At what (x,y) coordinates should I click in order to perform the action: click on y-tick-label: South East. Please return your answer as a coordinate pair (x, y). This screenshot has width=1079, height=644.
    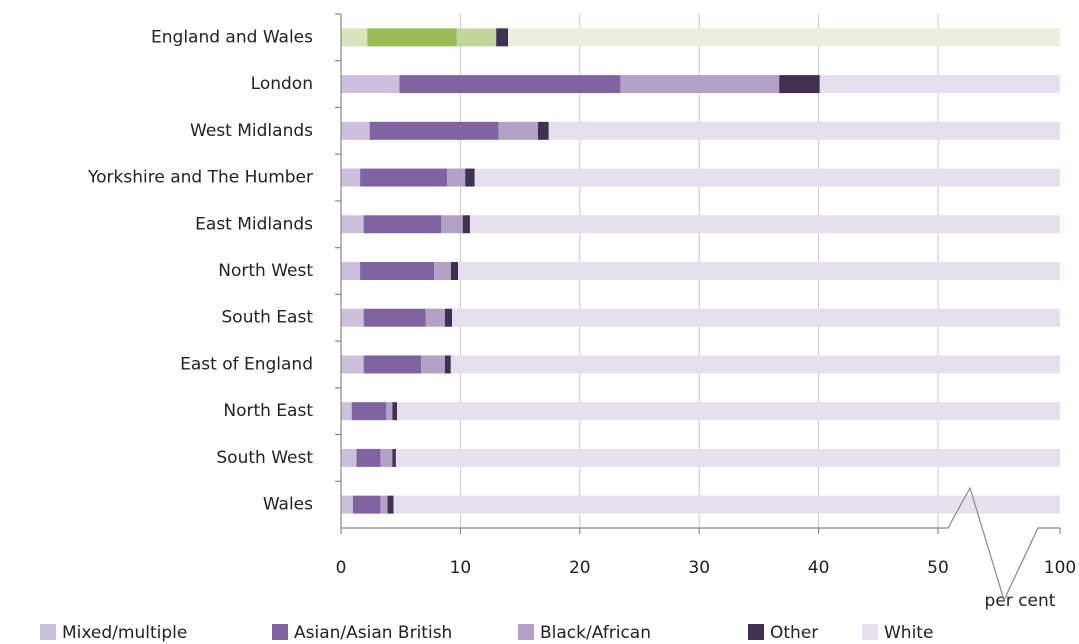
    Looking at the image, I should click on (268, 318).